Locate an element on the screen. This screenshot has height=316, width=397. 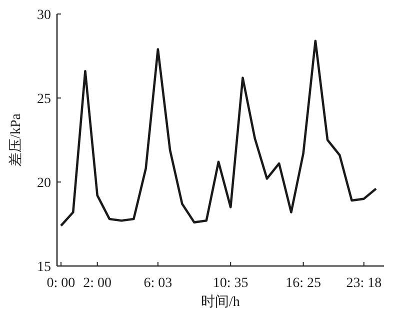
x-tick-label: 16: 25 is located at coordinates (304, 283).